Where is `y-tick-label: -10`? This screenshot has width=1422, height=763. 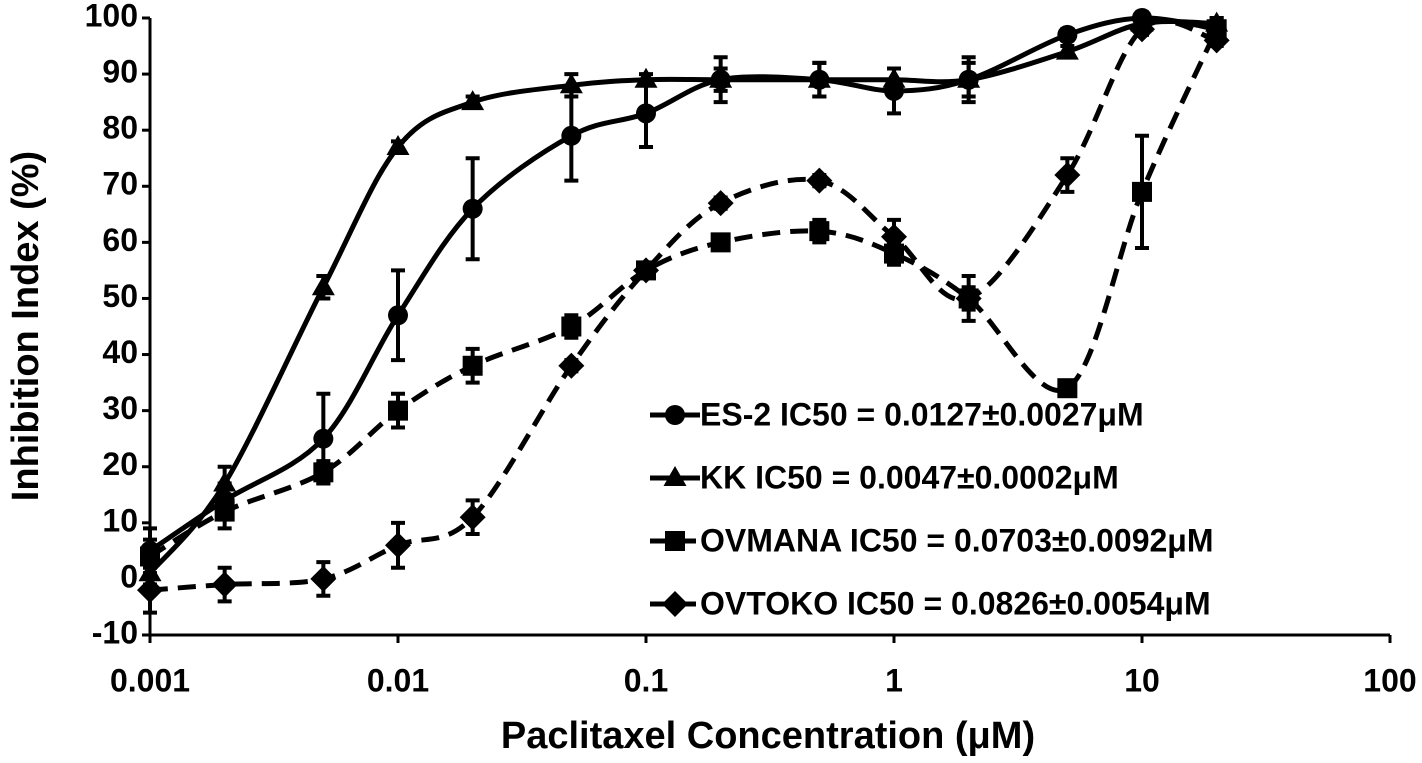 y-tick-label: -10 is located at coordinates (115, 632).